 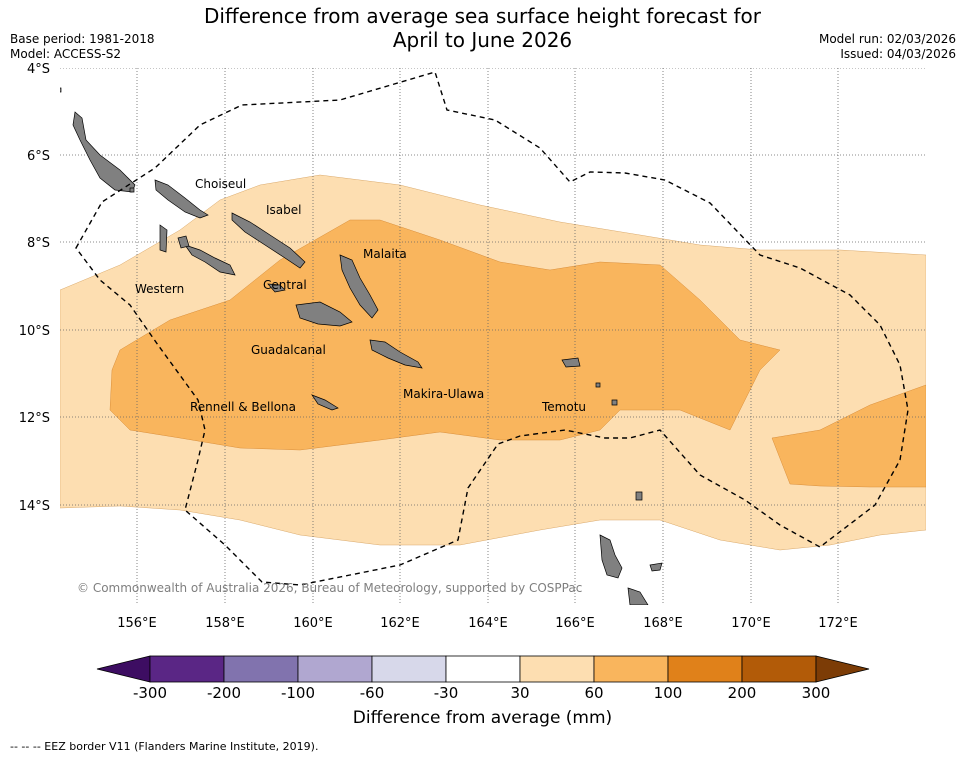 I want to click on colorbar-title: Difference from average (mm), so click(x=482, y=718).